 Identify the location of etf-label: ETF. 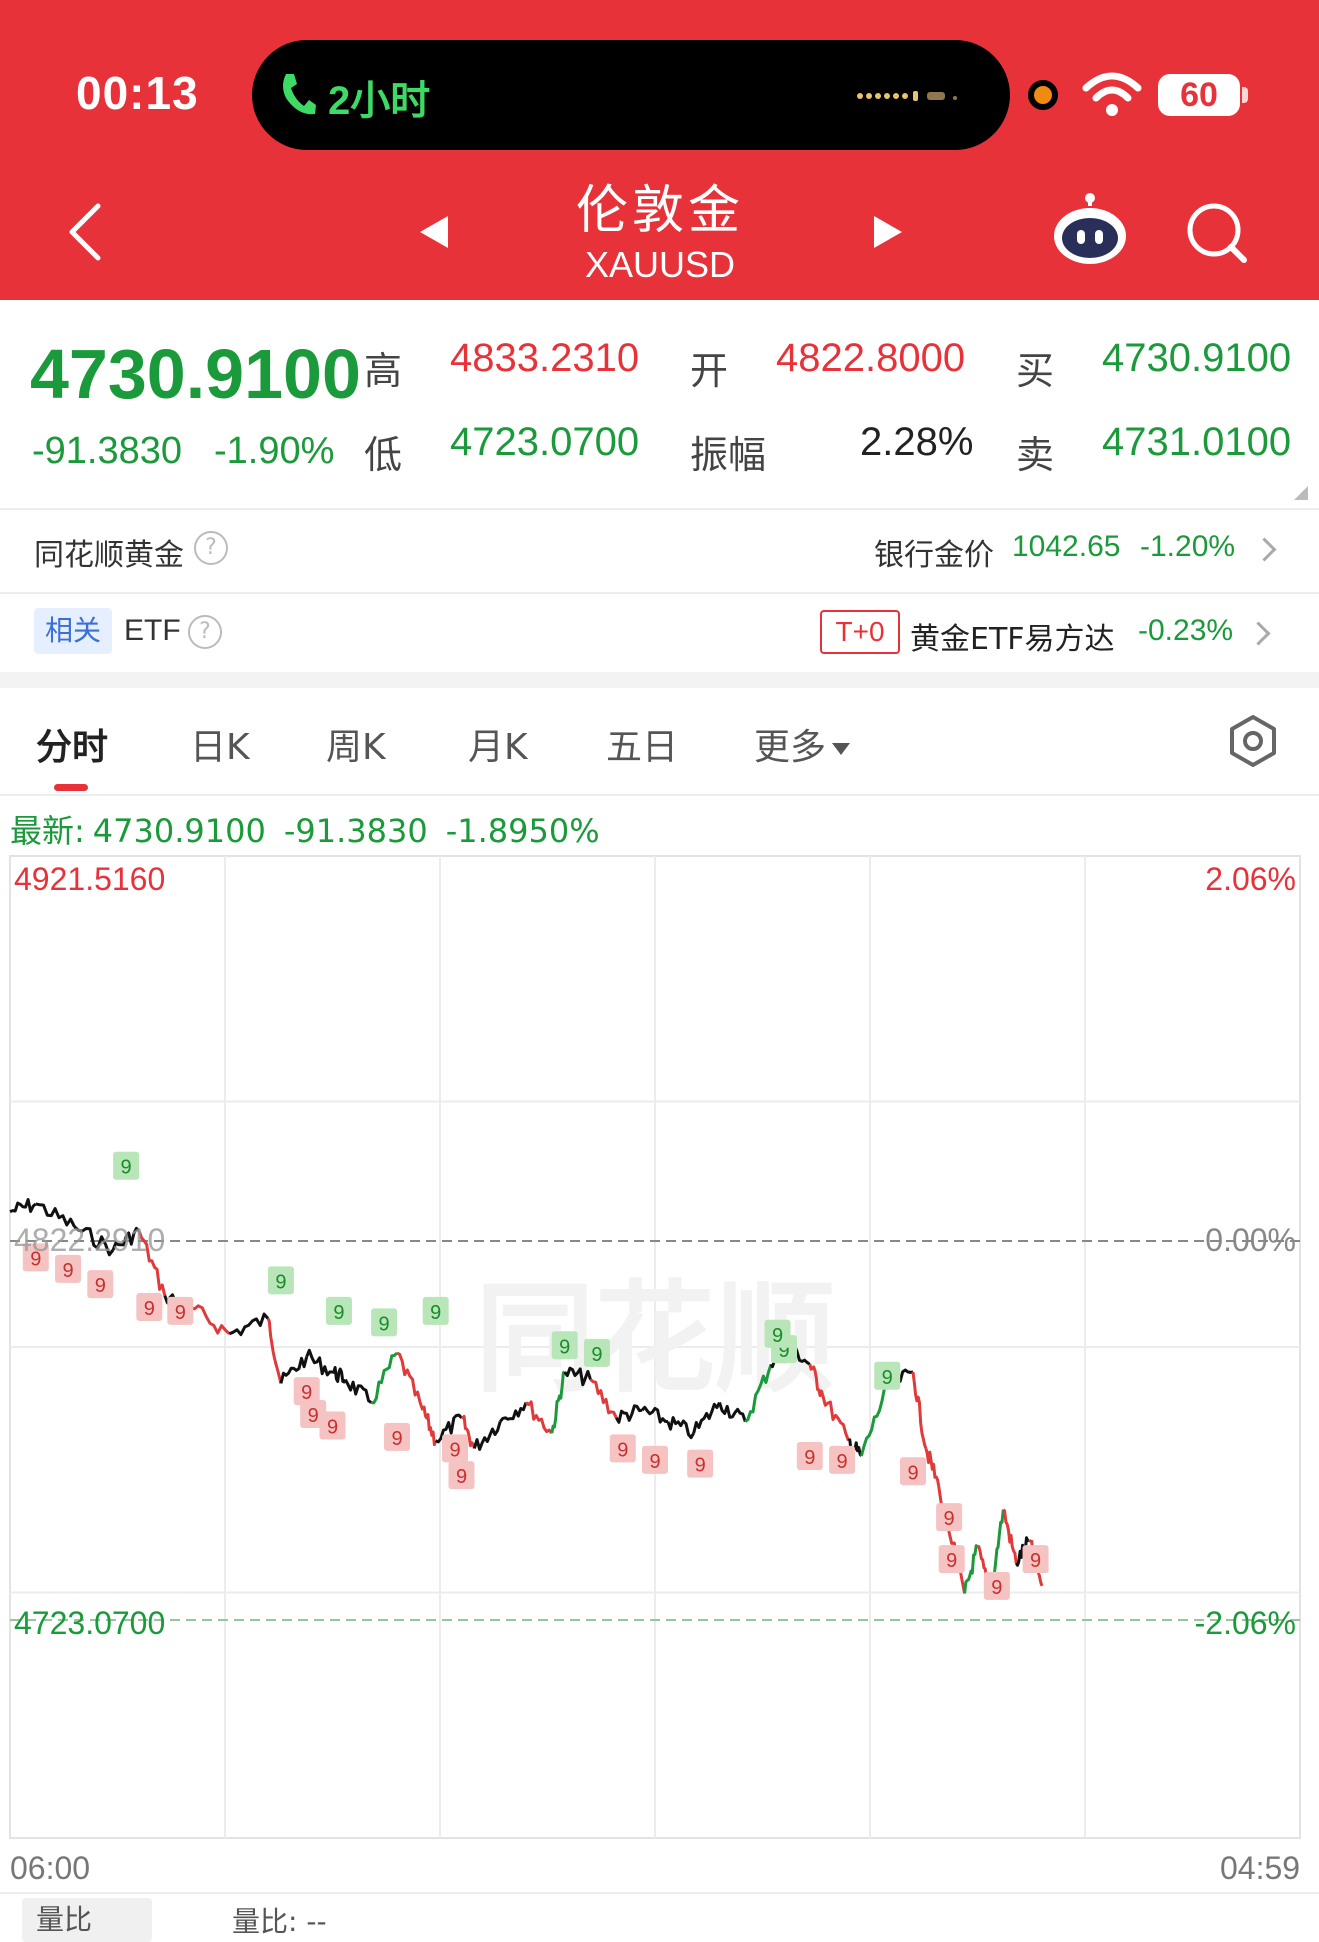
(152, 630).